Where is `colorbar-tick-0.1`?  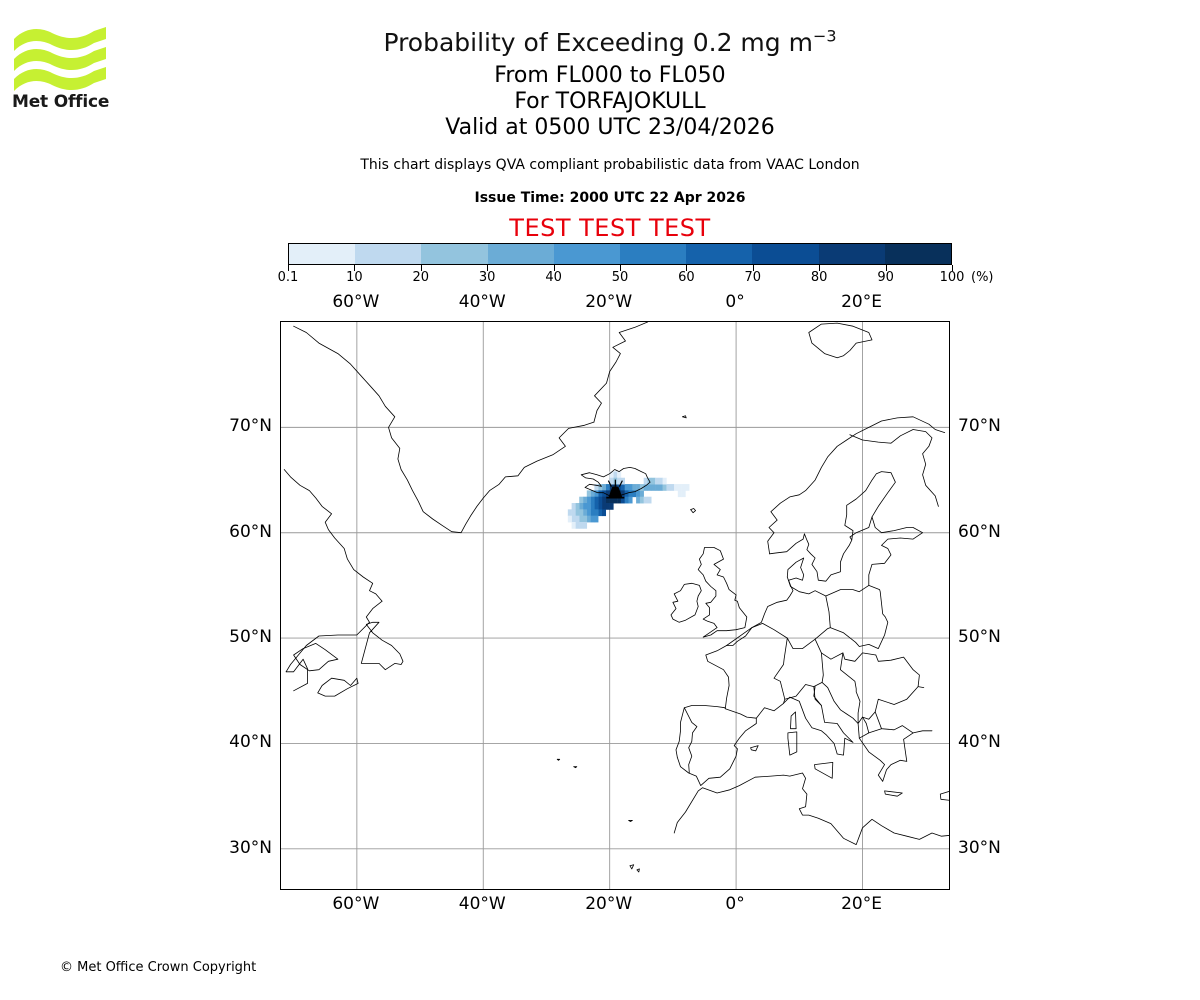 colorbar-tick-0.1 is located at coordinates (288, 268).